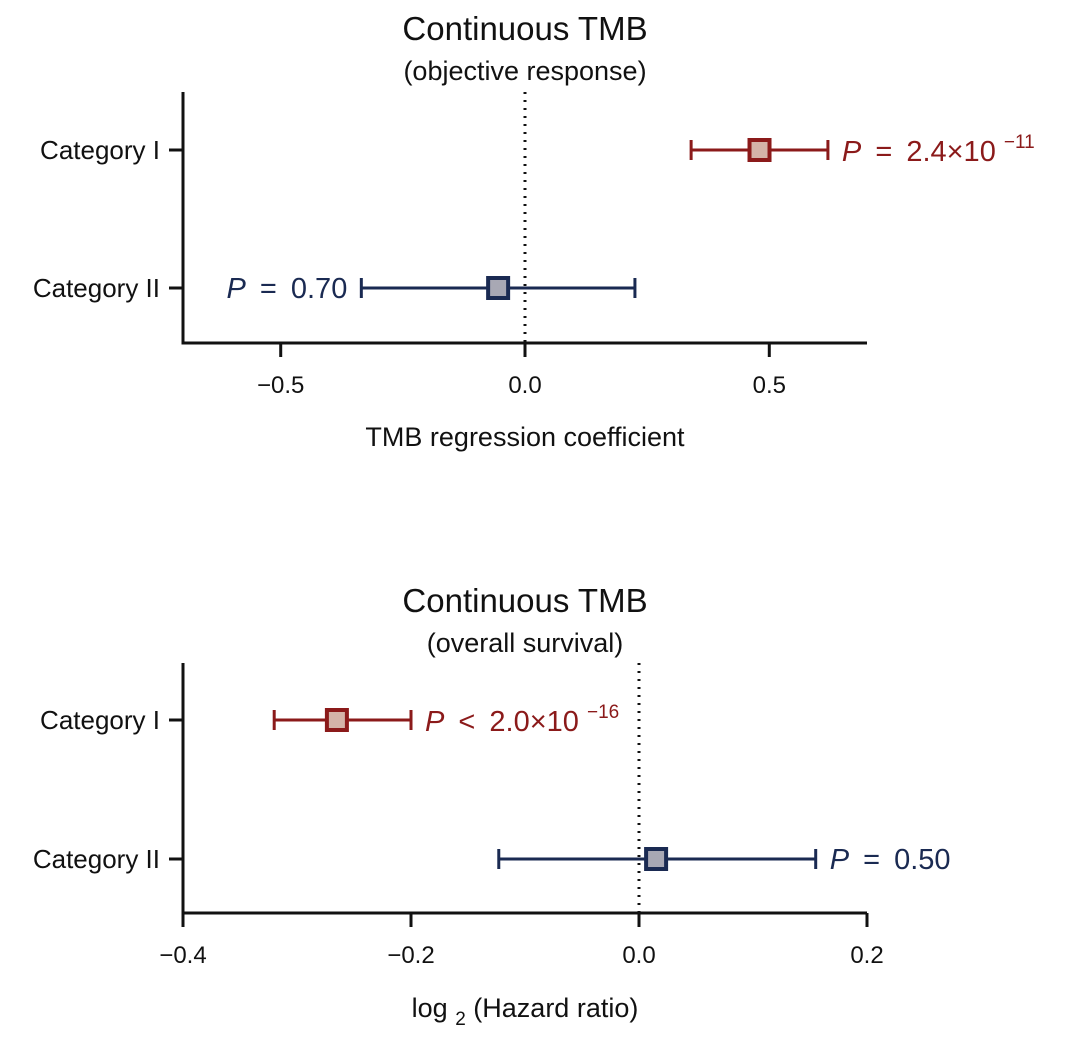  I want to click on p-mantissa: 2.4×10, so click(951, 152).